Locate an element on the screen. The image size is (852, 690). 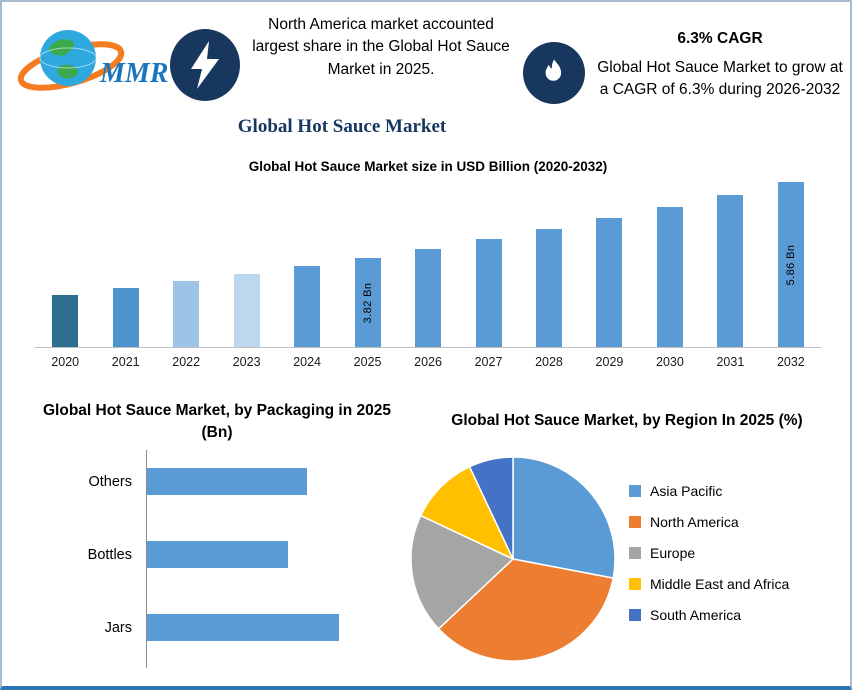
lightning-badge is located at coordinates (205, 65).